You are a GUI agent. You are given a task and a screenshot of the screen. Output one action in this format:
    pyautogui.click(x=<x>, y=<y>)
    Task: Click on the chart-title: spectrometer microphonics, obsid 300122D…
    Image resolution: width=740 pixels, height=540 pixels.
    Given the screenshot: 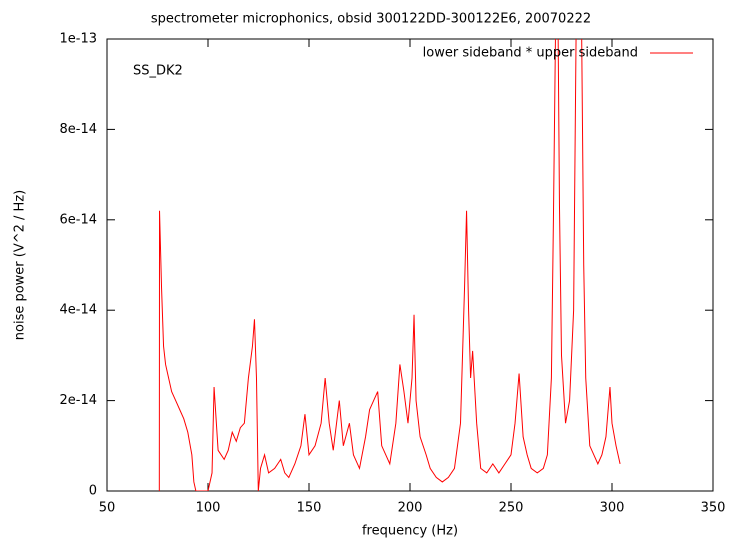 What is the action you would take?
    pyautogui.click(x=371, y=19)
    